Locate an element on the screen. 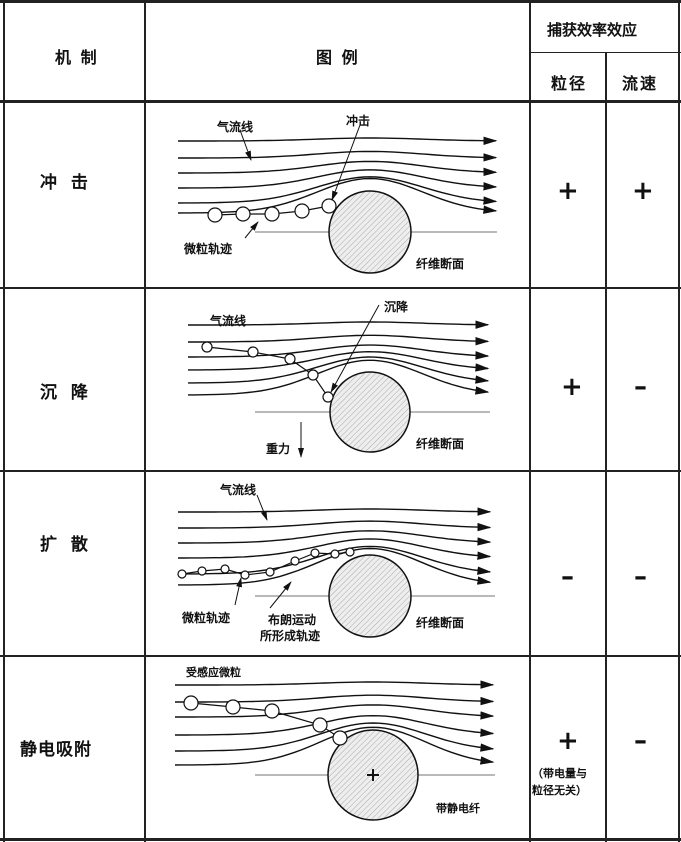  brownian-pointer is located at coordinates (280, 595).